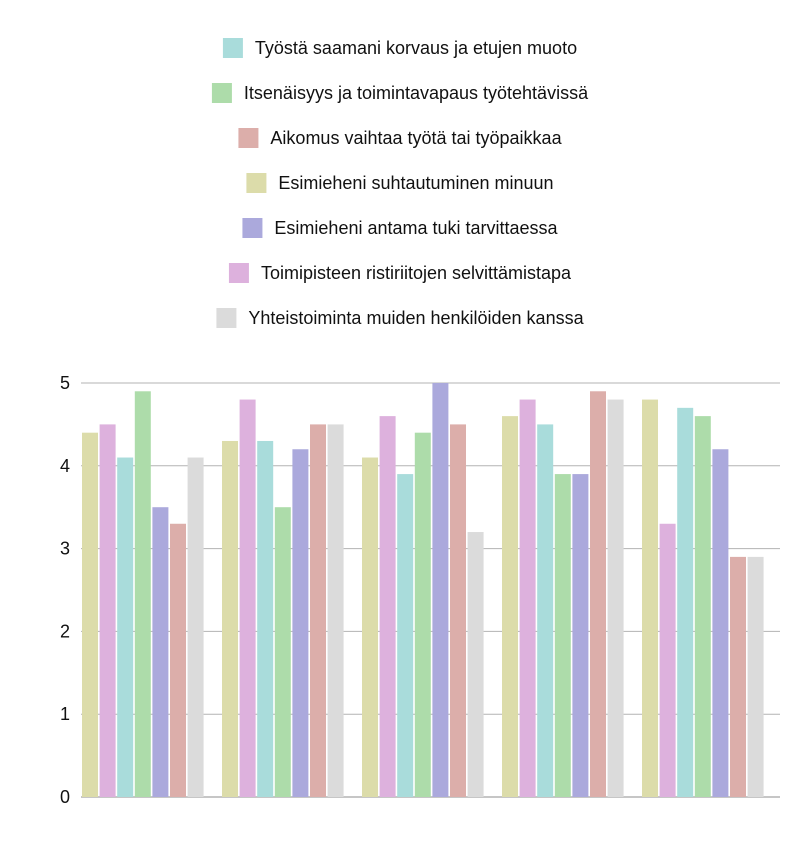 This screenshot has width=800, height=853. What do you see at coordinates (416, 138) in the screenshot?
I see `legend-label: Aikomus vaihtaa työtä tai työpaikkaa` at bounding box center [416, 138].